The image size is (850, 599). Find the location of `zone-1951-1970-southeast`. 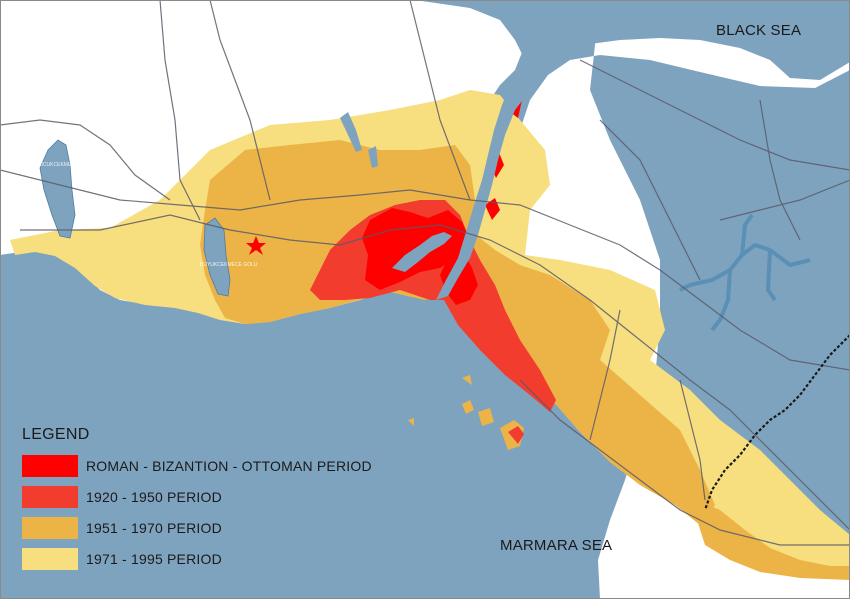

zone-1951-1970-southeast is located at coordinates (770, 539).